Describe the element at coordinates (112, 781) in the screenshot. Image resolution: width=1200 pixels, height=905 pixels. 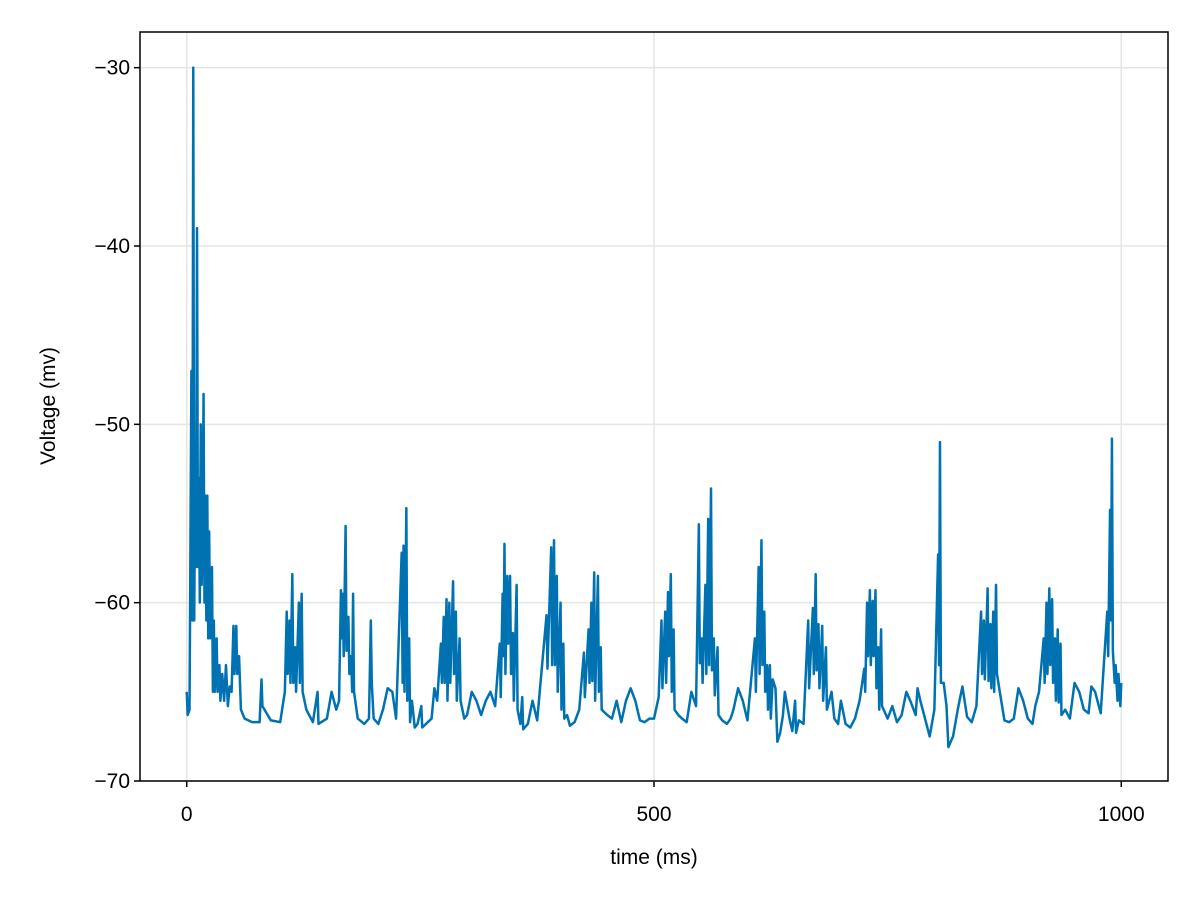
I see `y-tick-label: −70` at that location.